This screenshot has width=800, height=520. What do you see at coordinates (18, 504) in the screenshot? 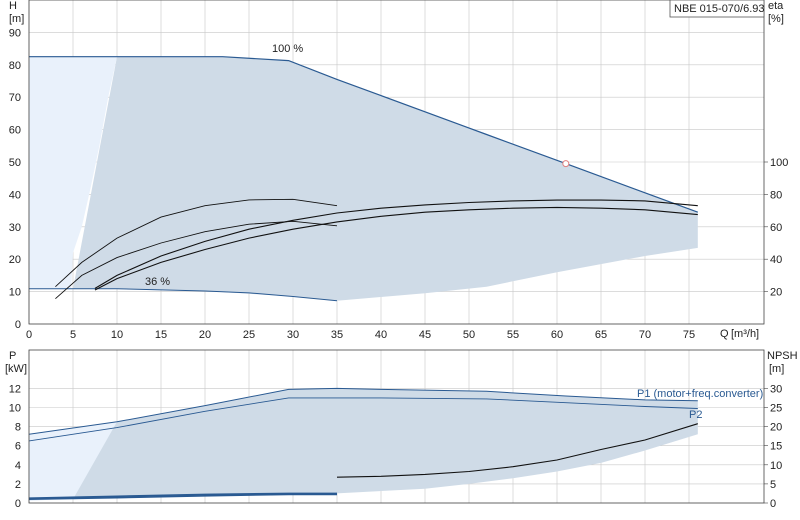
I see `power-tick-label: 0` at bounding box center [18, 504].